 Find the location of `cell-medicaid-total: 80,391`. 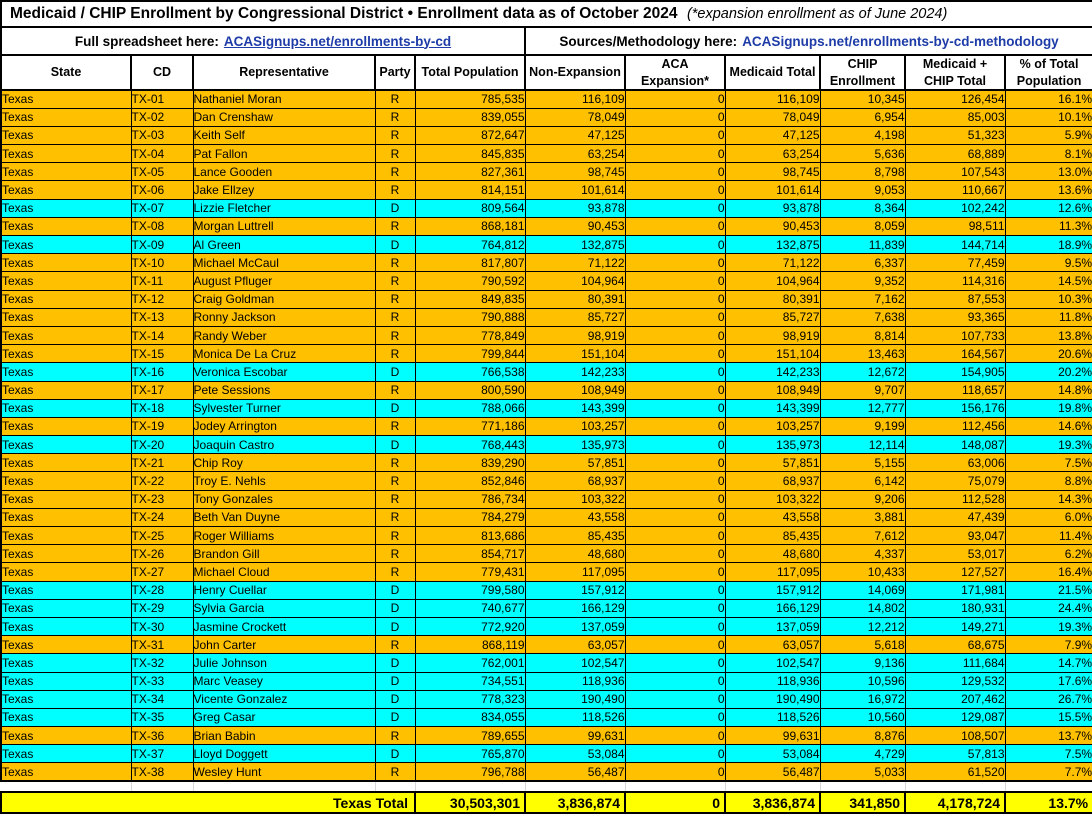

cell-medicaid-total: 80,391 is located at coordinates (772, 299).